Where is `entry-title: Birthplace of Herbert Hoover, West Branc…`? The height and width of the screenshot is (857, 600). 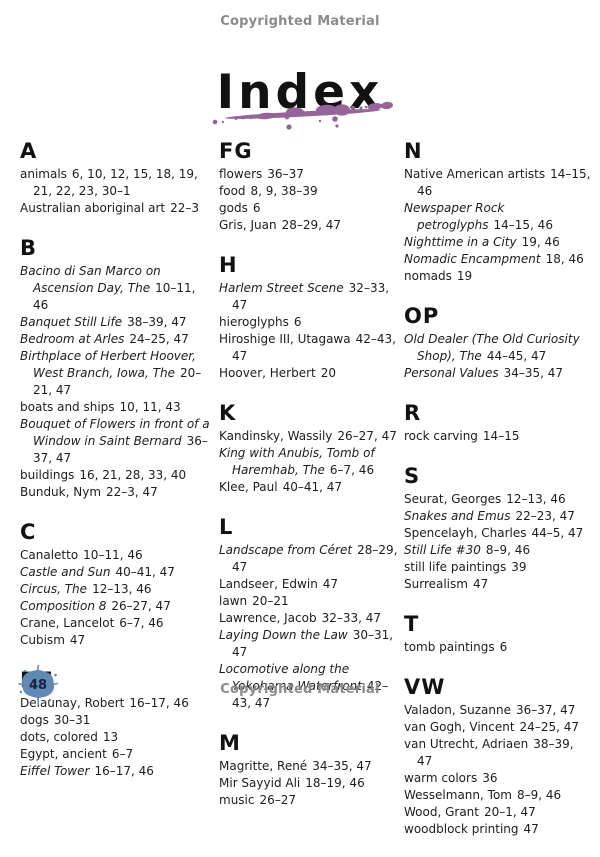 entry-title: Birthplace of Herbert Hoover, West Branc… is located at coordinates (108, 364).